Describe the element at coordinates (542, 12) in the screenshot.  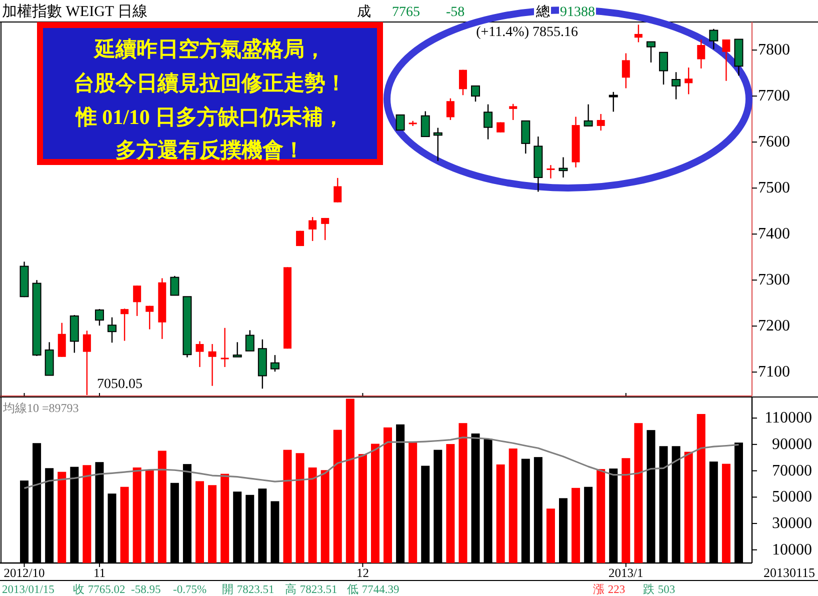
I see `text: 總` at that location.